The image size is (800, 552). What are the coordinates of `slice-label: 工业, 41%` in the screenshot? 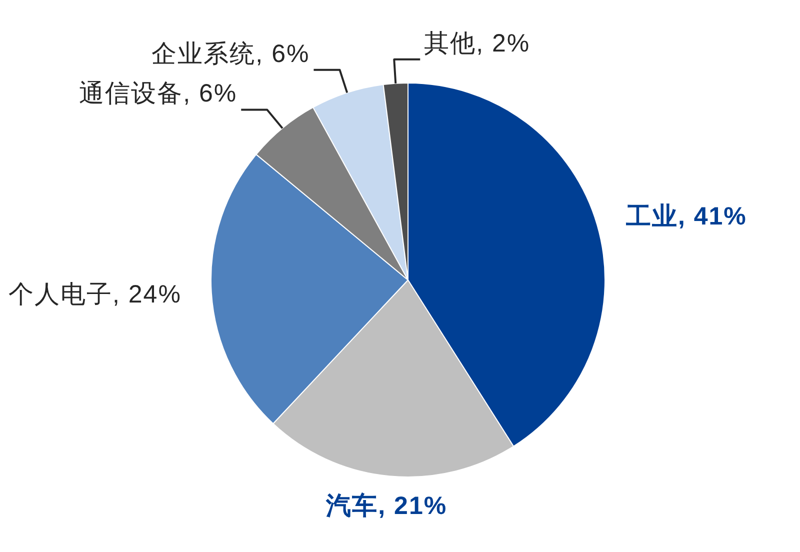 It's located at (685, 216).